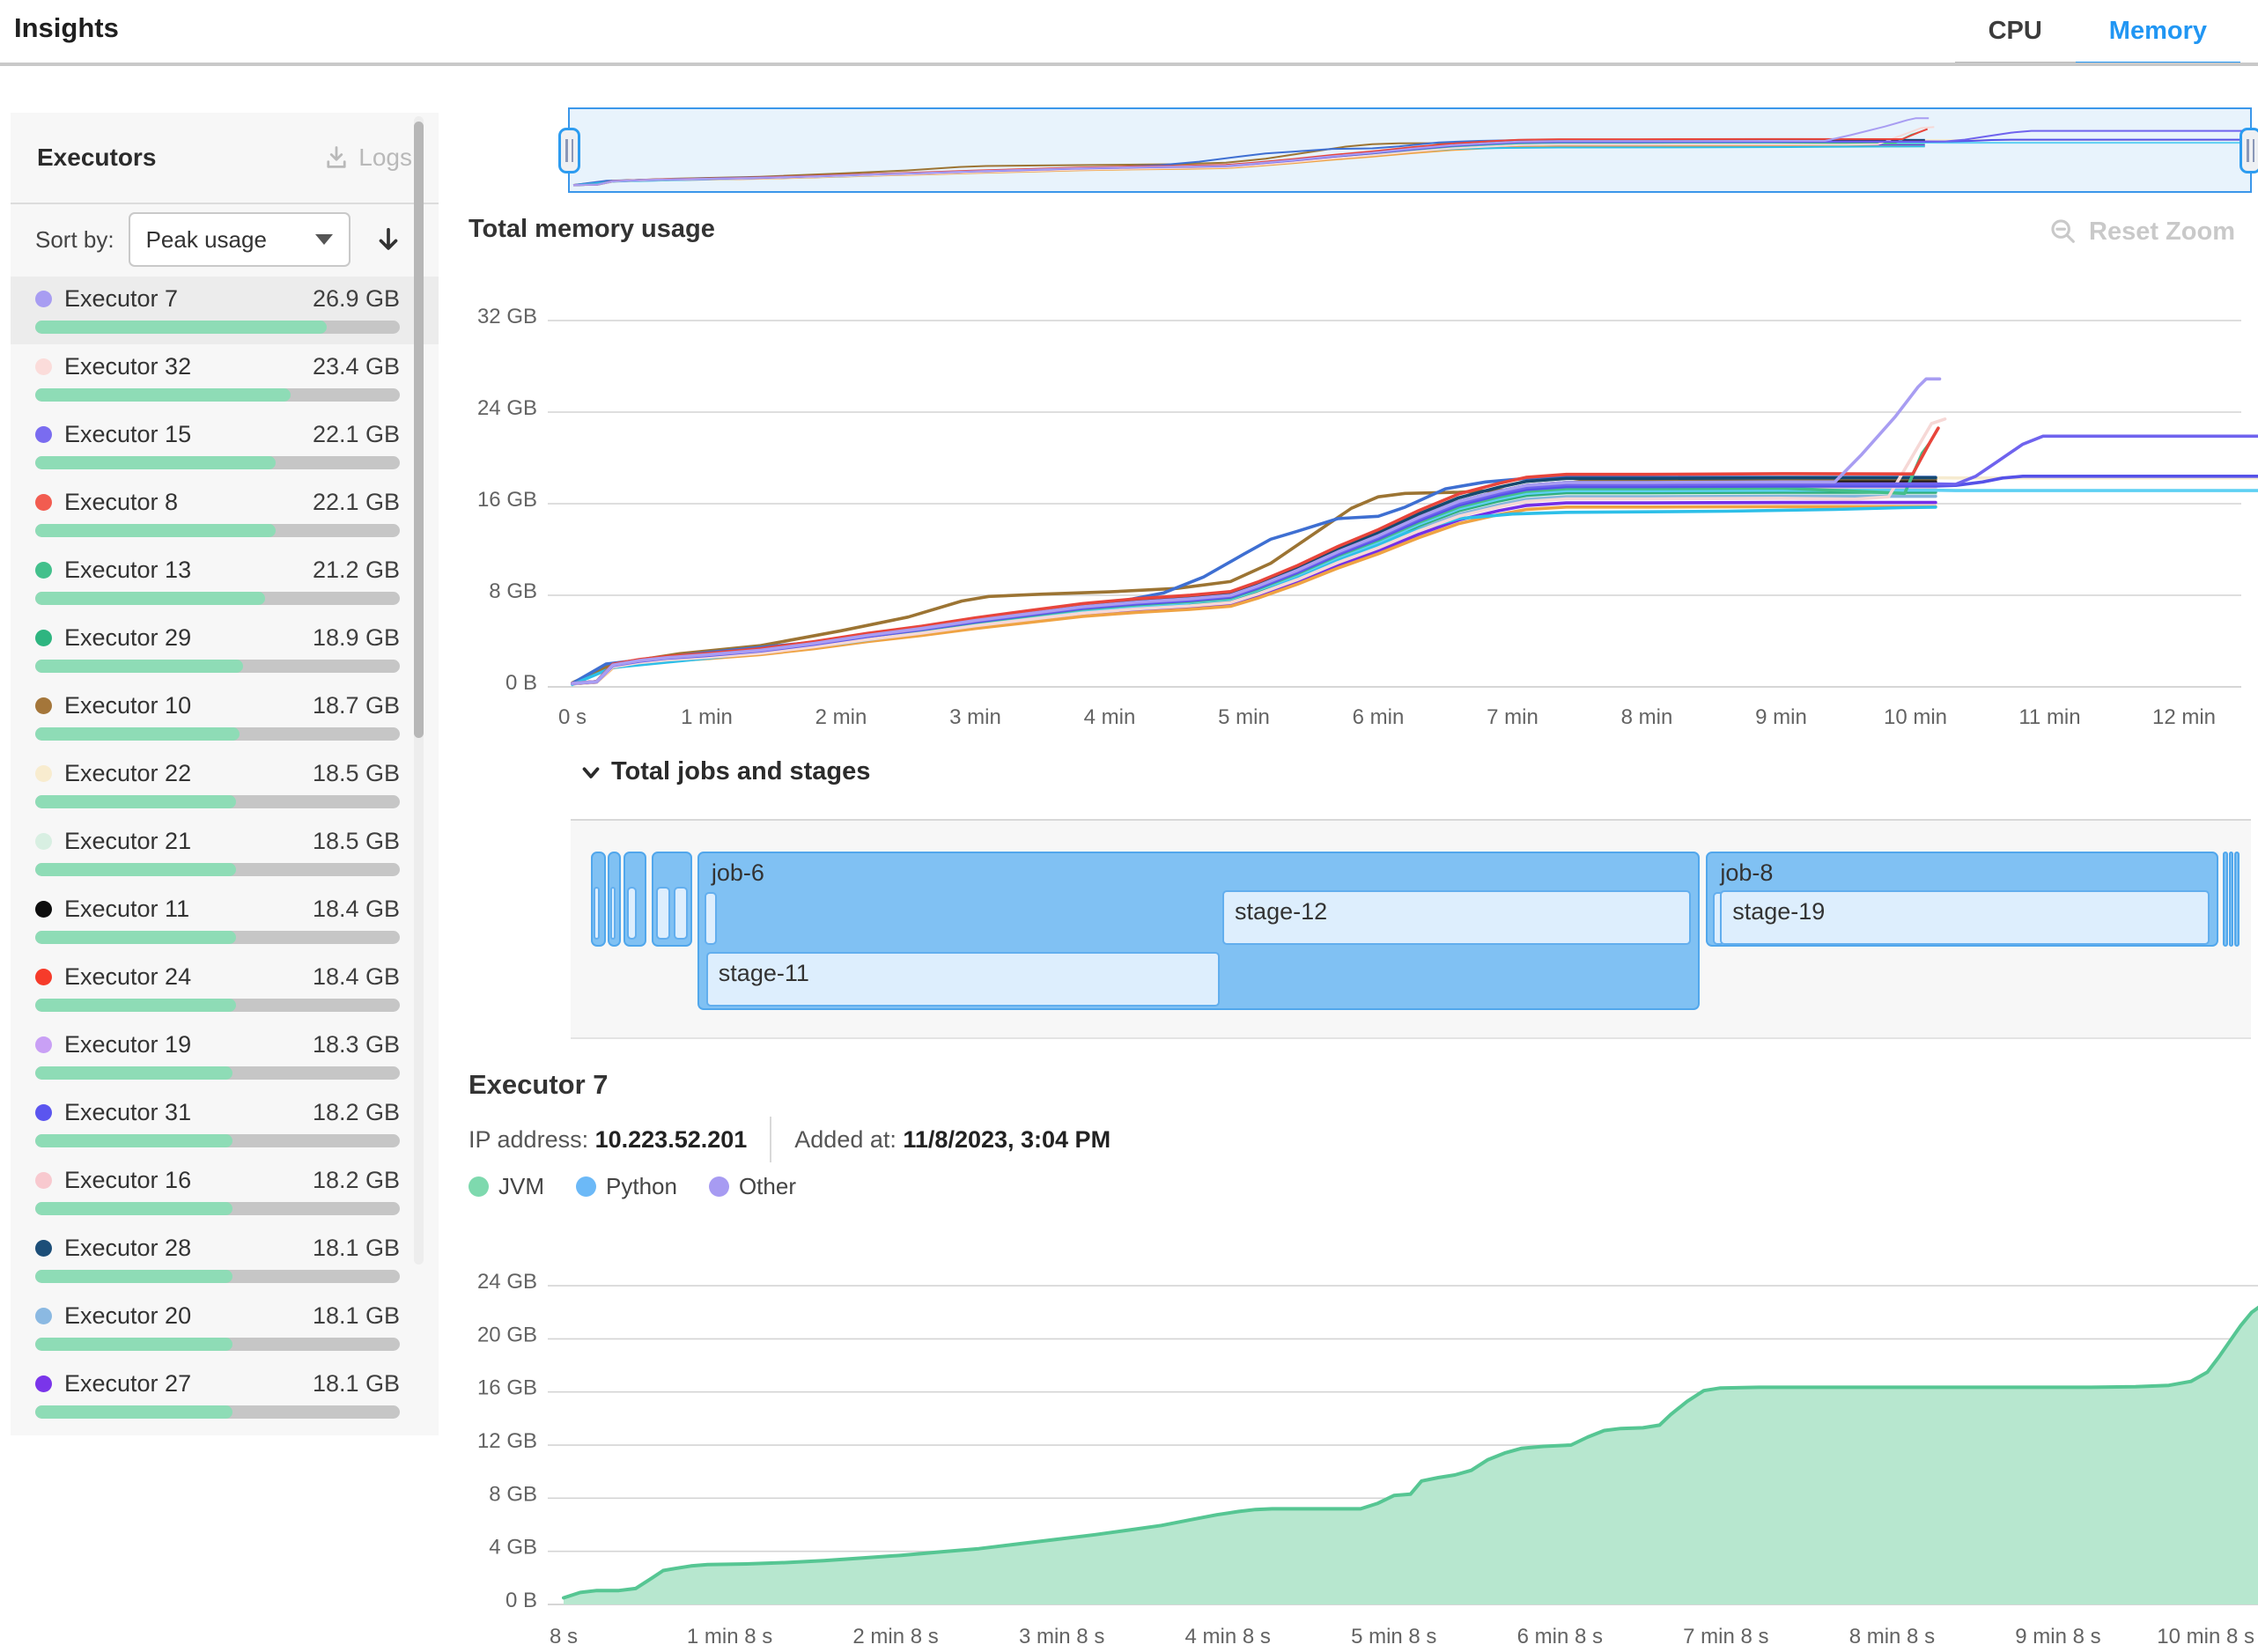  What do you see at coordinates (2142, 232) in the screenshot?
I see `reset-zoom-button: Reset Zoom` at bounding box center [2142, 232].